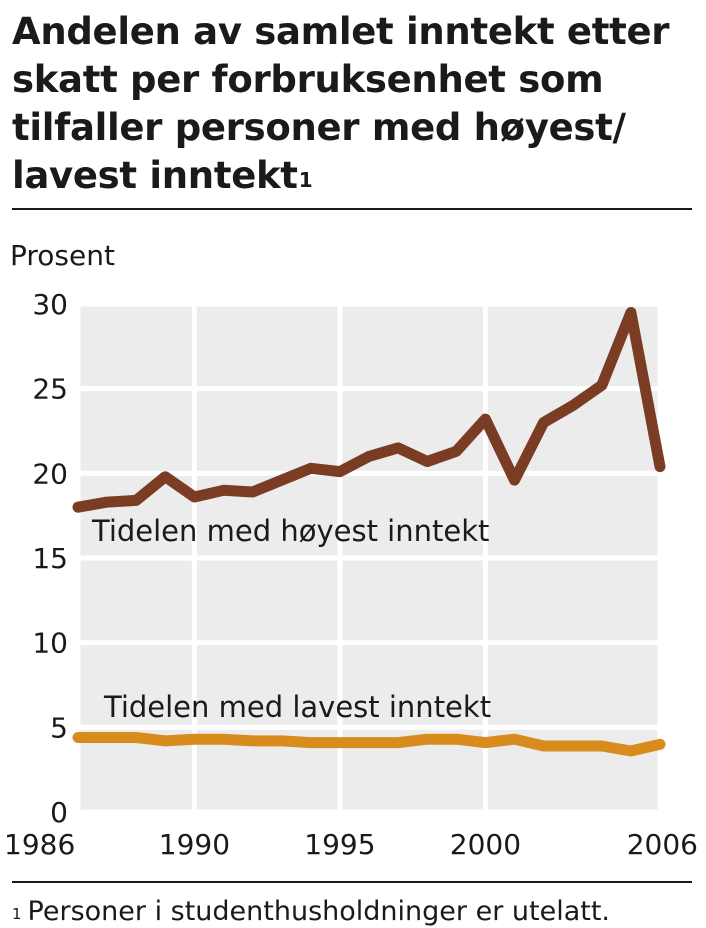 This screenshot has height=928, width=706. What do you see at coordinates (194, 844) in the screenshot?
I see `x-tick-label: 1990` at bounding box center [194, 844].